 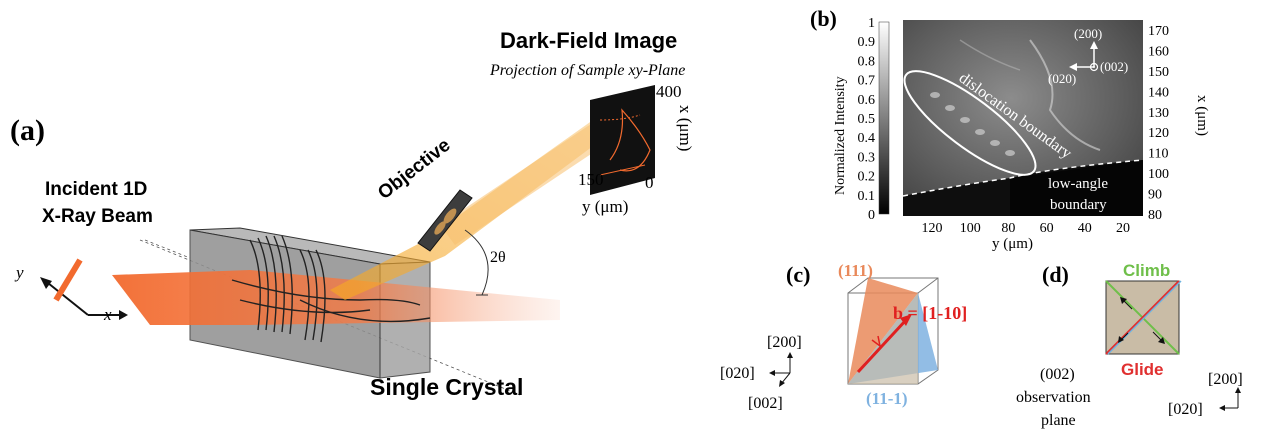 I want to click on panel-a-label: (a), so click(x=27, y=130).